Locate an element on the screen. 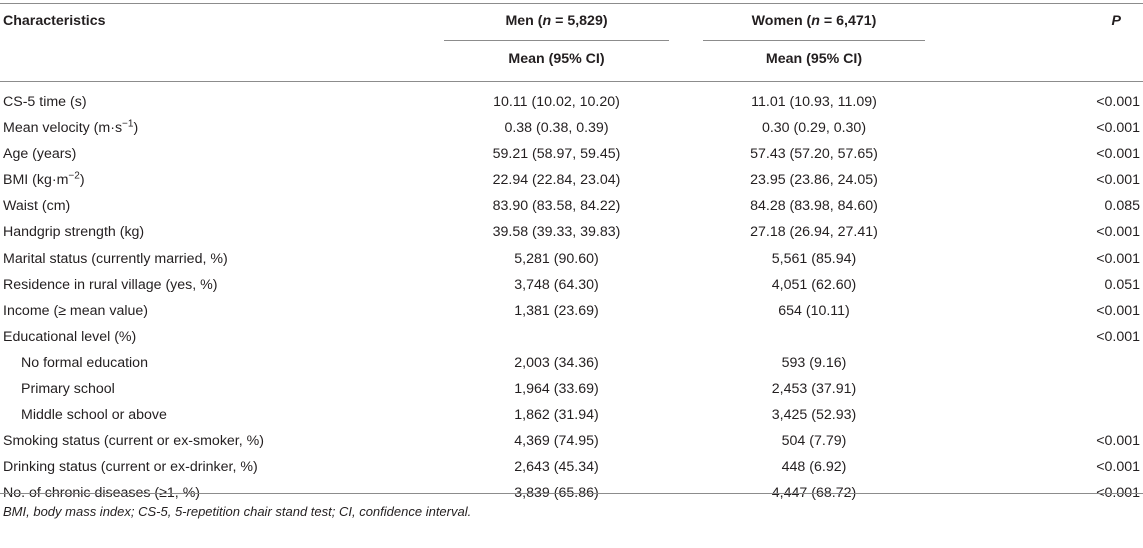 Image resolution: width=1143 pixels, height=548 pixels. women-value: 593 (9.16) is located at coordinates (814, 362).